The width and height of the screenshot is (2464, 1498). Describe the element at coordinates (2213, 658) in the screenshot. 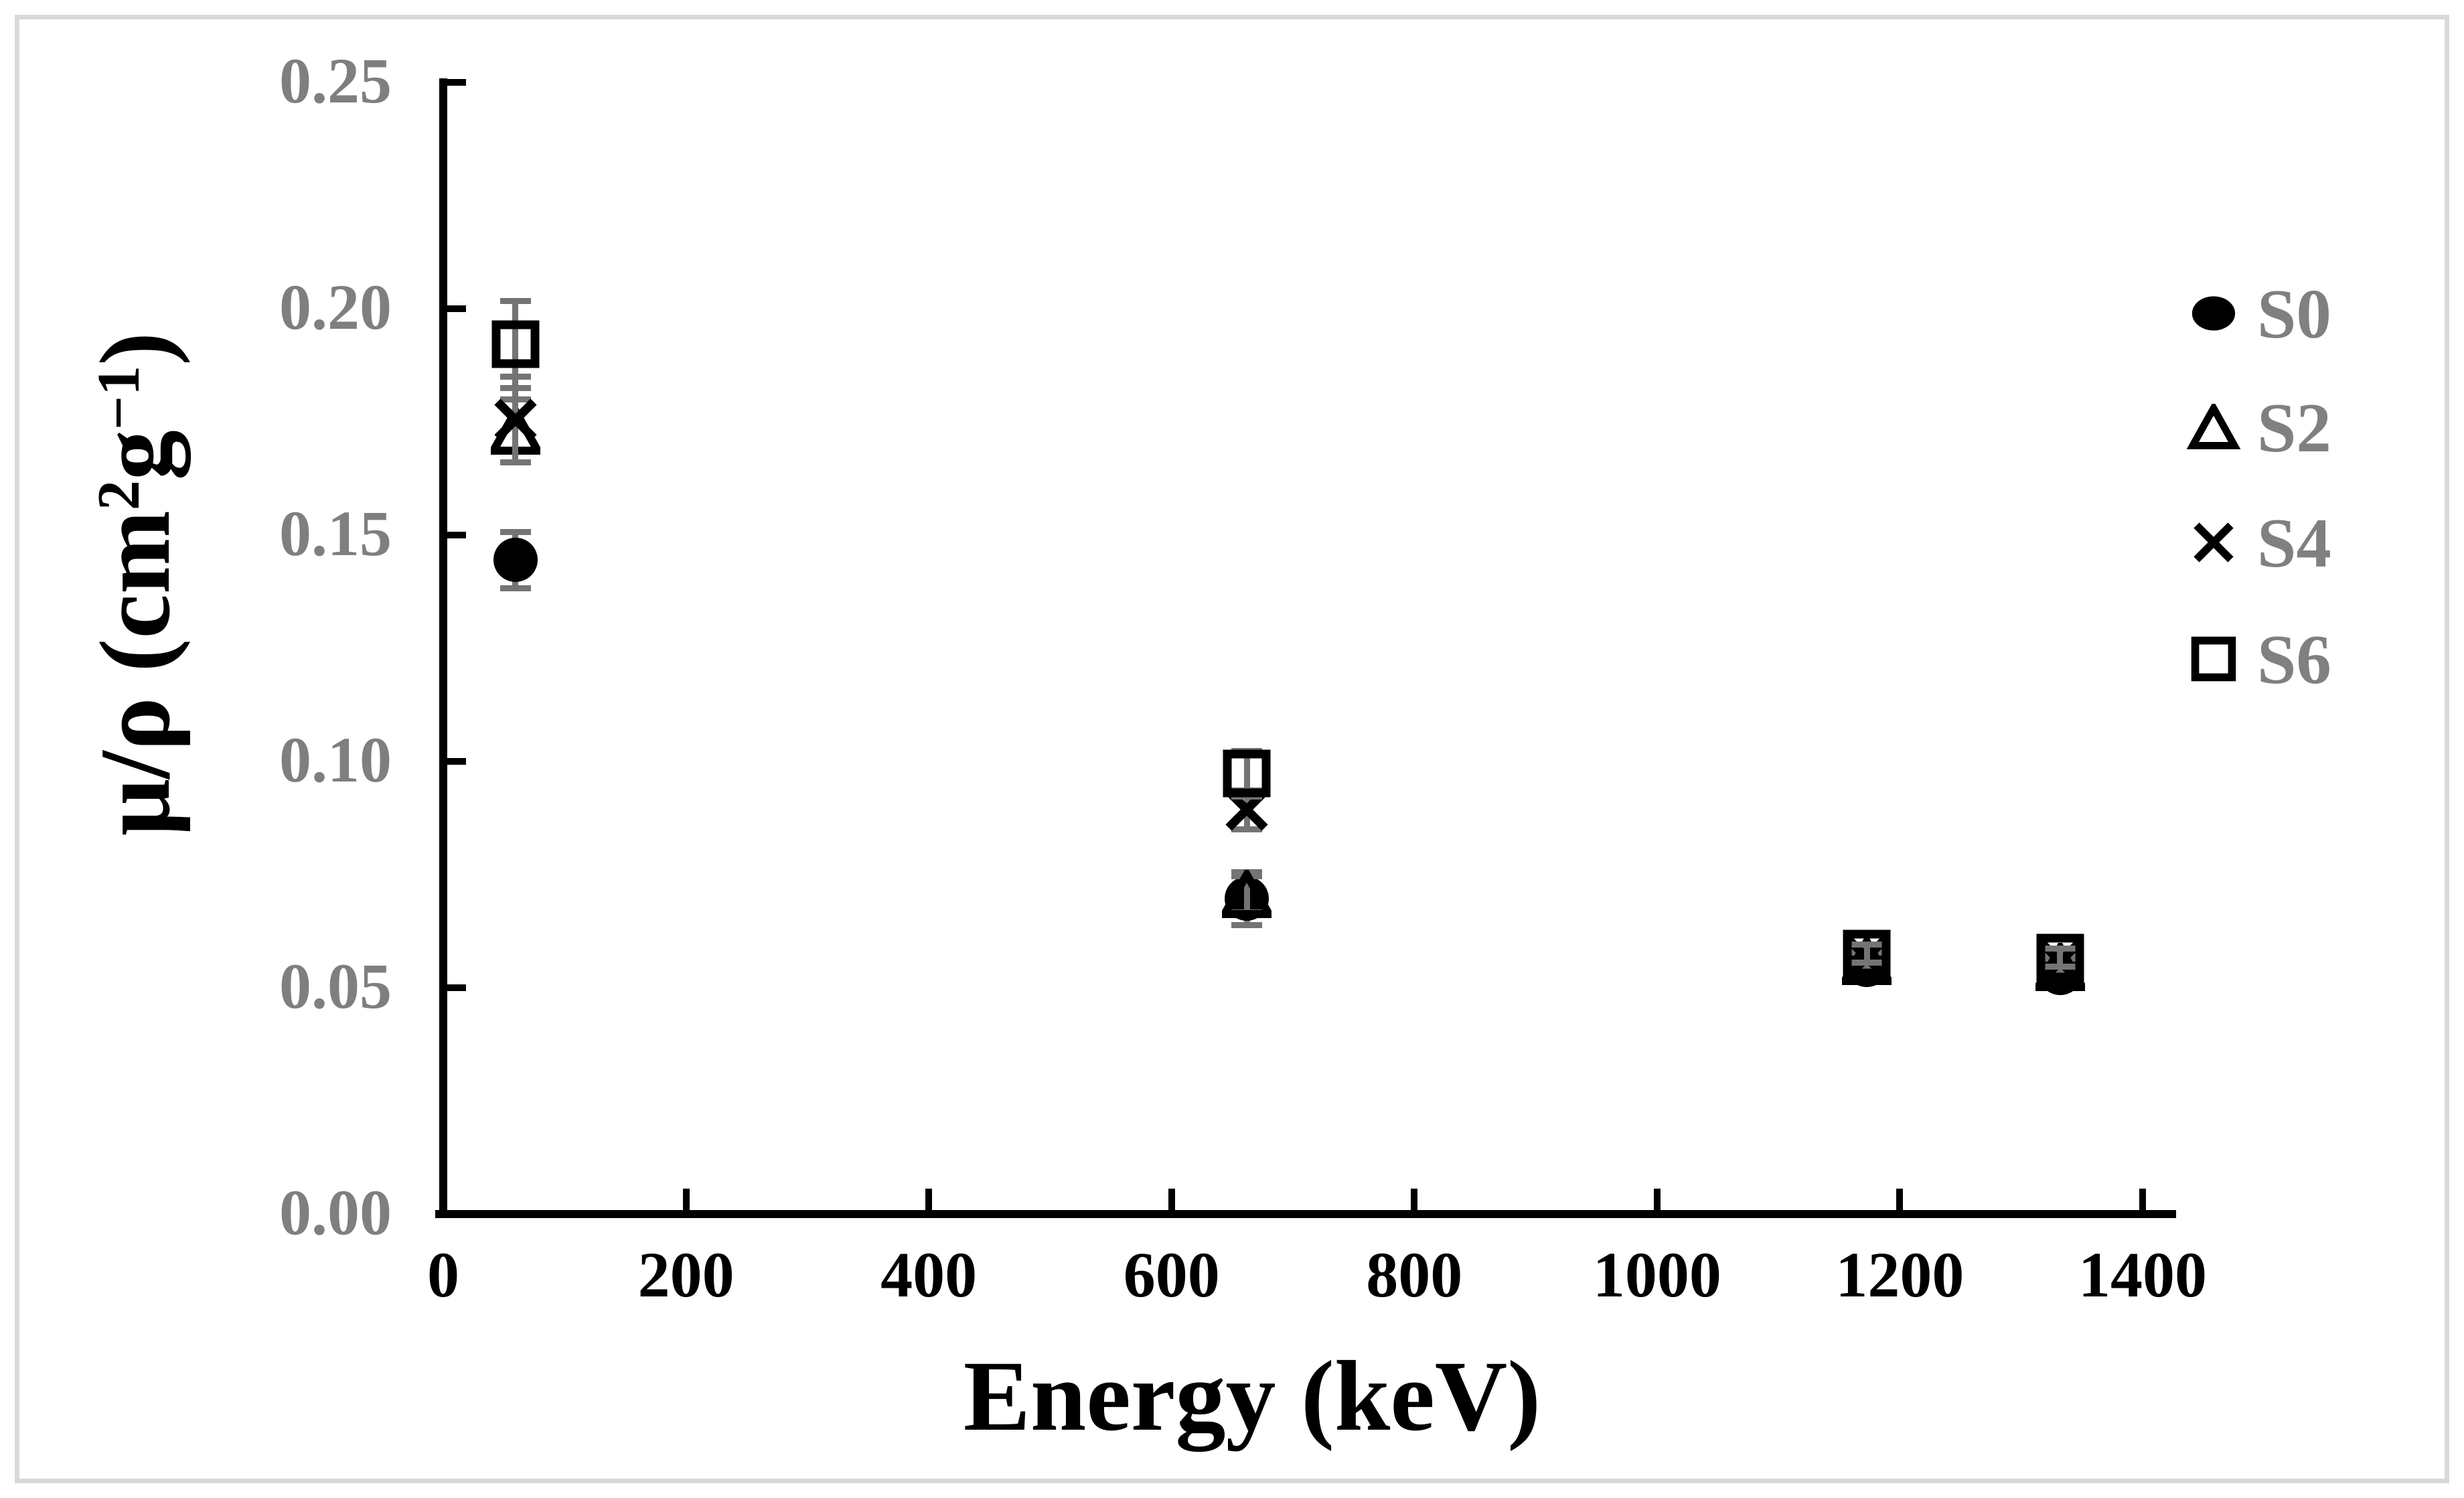

I see `legend-marker-open-square-icon` at that location.